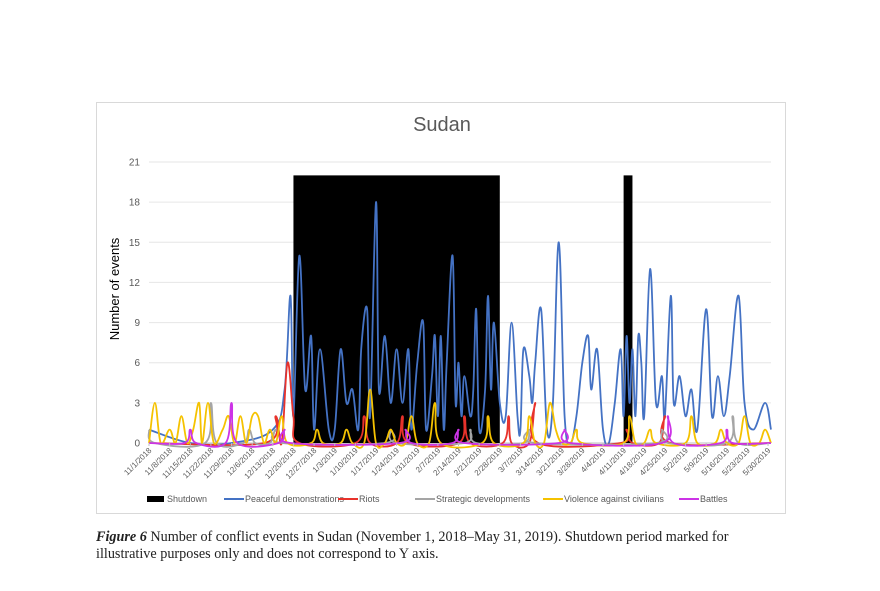  What do you see at coordinates (121, 537) in the screenshot?
I see `figure-label: Figure 6` at bounding box center [121, 537].